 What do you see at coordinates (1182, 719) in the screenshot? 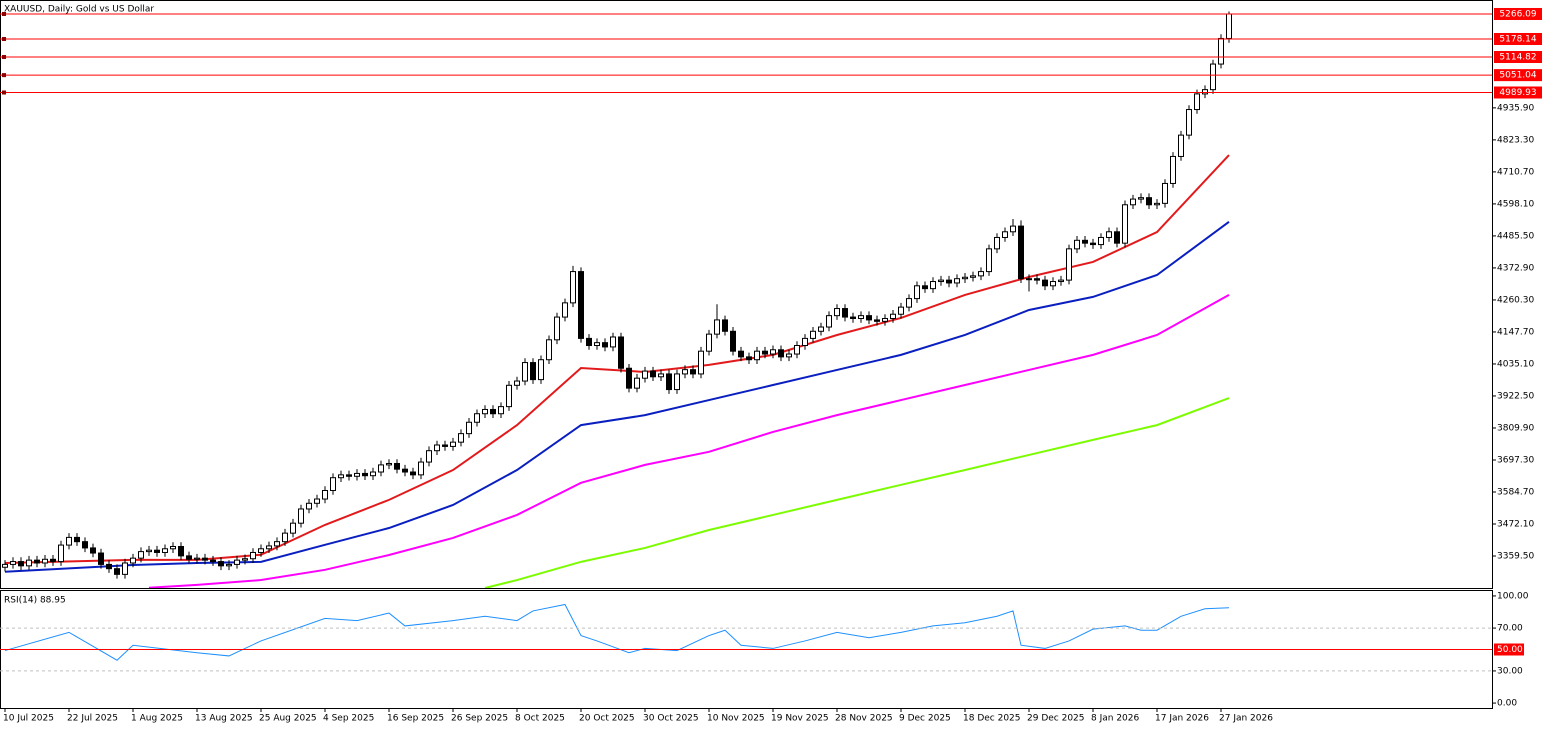
I see `x-tick-label: 17 Jan 2026` at bounding box center [1182, 719].